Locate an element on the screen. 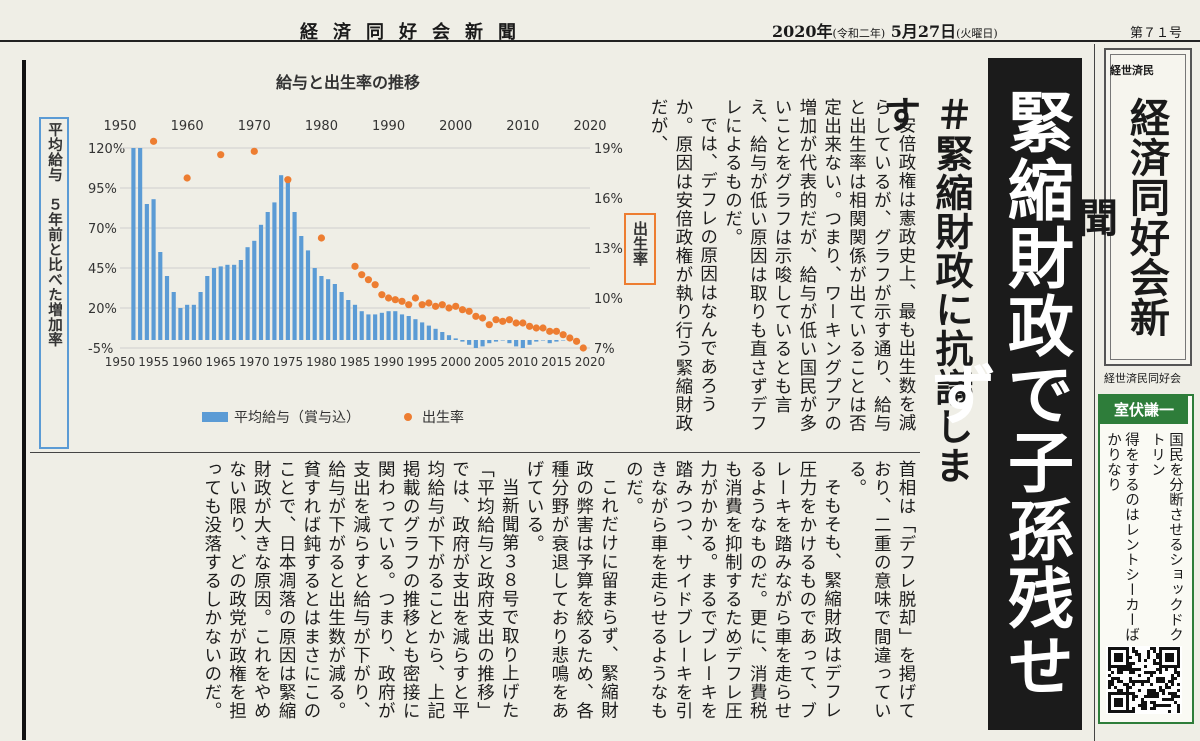  y2-tick-label: 7% is located at coordinates (604, 349).